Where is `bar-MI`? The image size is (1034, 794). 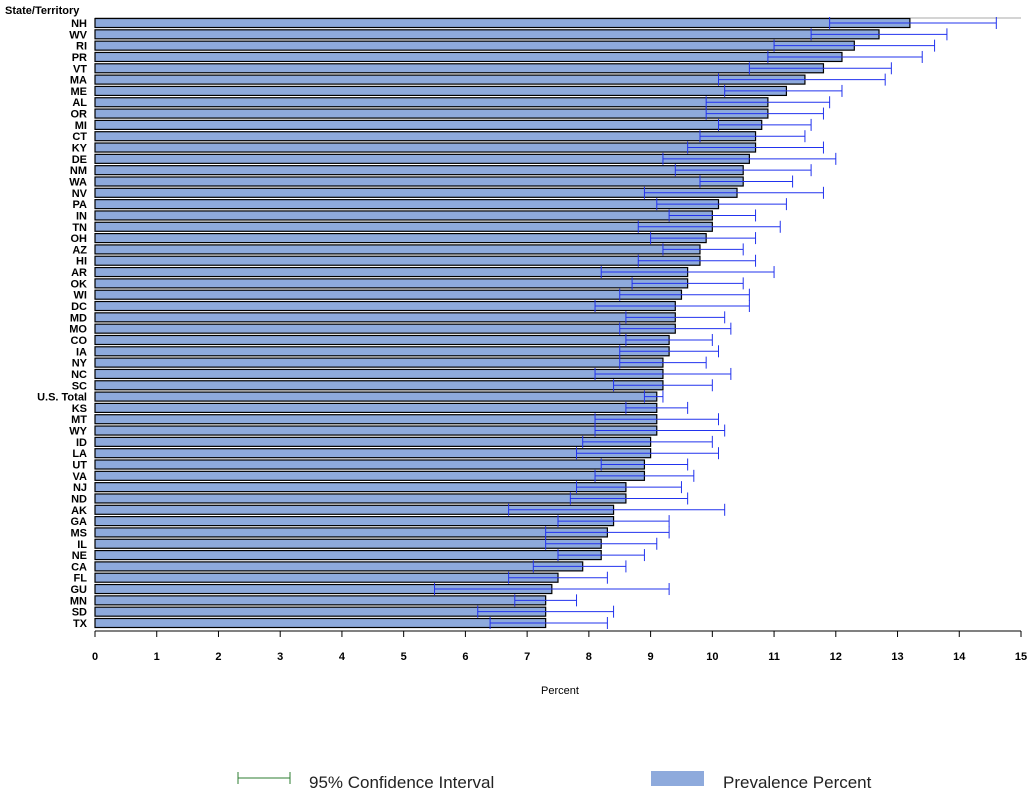 bar-MI is located at coordinates (428, 124).